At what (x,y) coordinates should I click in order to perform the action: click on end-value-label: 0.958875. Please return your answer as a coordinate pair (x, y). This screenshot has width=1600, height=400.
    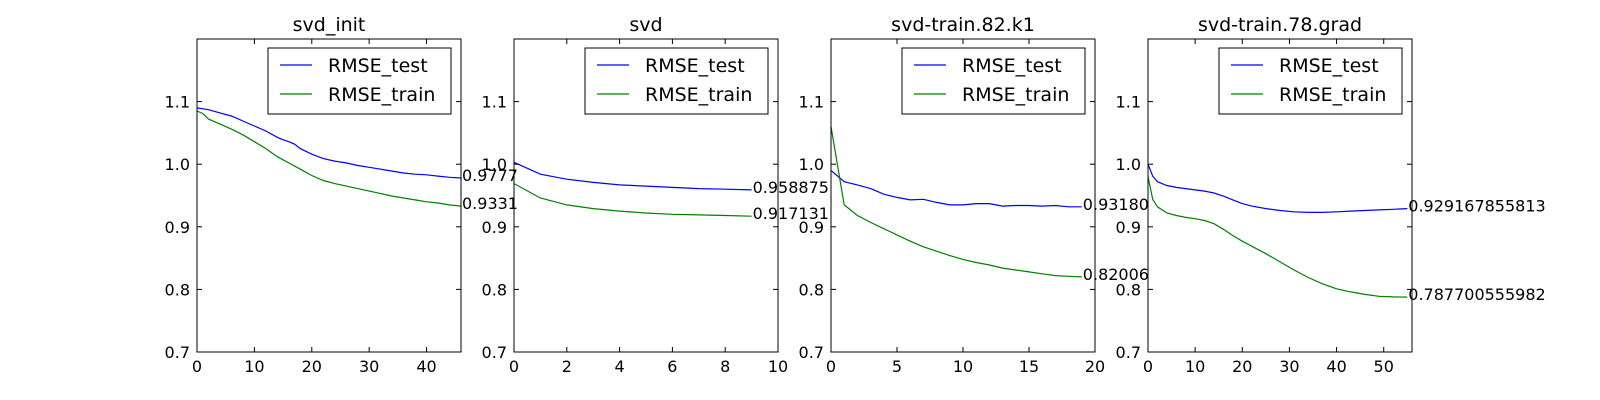
    Looking at the image, I should click on (791, 187).